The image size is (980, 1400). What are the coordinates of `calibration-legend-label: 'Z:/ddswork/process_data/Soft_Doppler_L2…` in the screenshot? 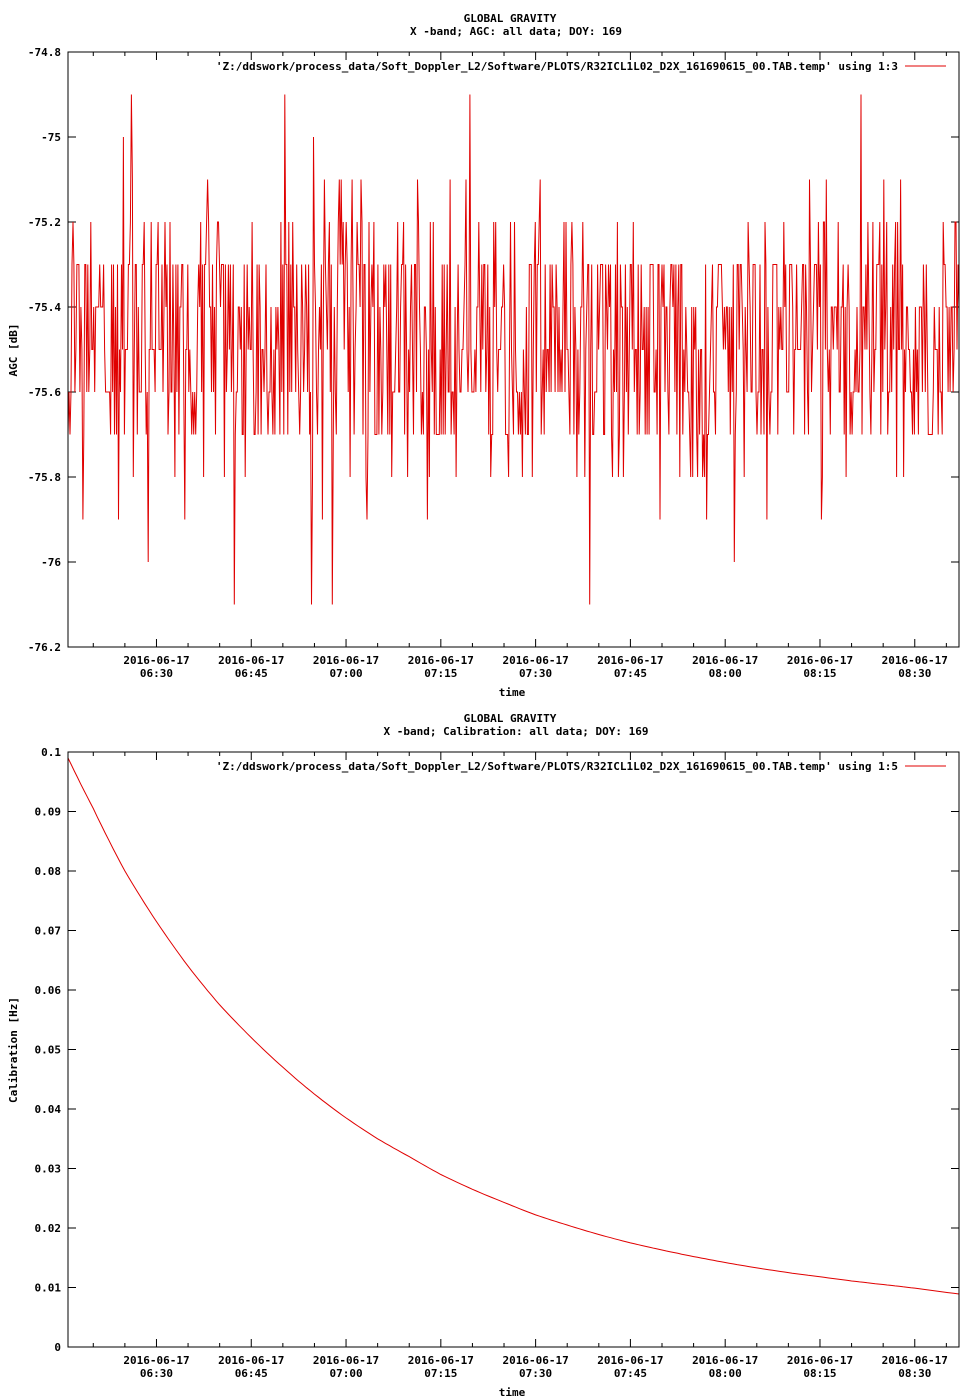 It's located at (557, 766).